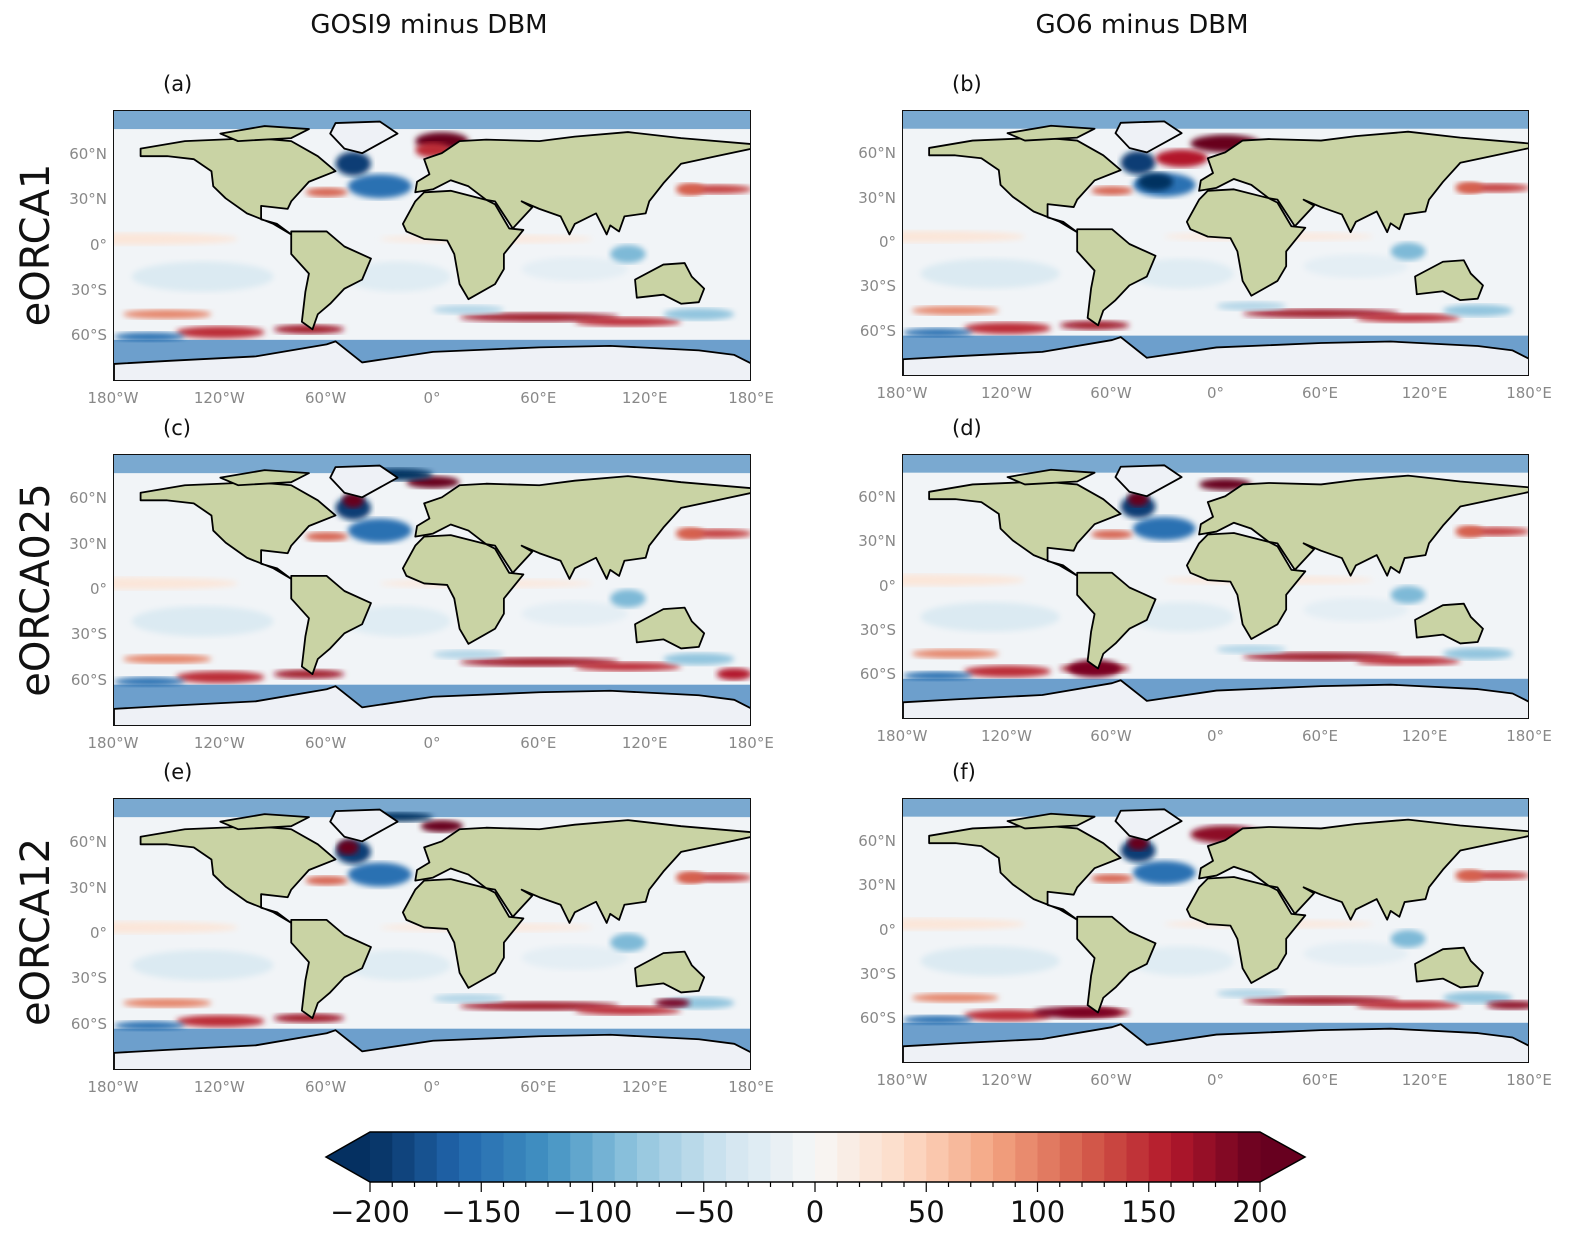  What do you see at coordinates (1282, 1157) in the screenshot?
I see `colorbar-extend-high` at bounding box center [1282, 1157].